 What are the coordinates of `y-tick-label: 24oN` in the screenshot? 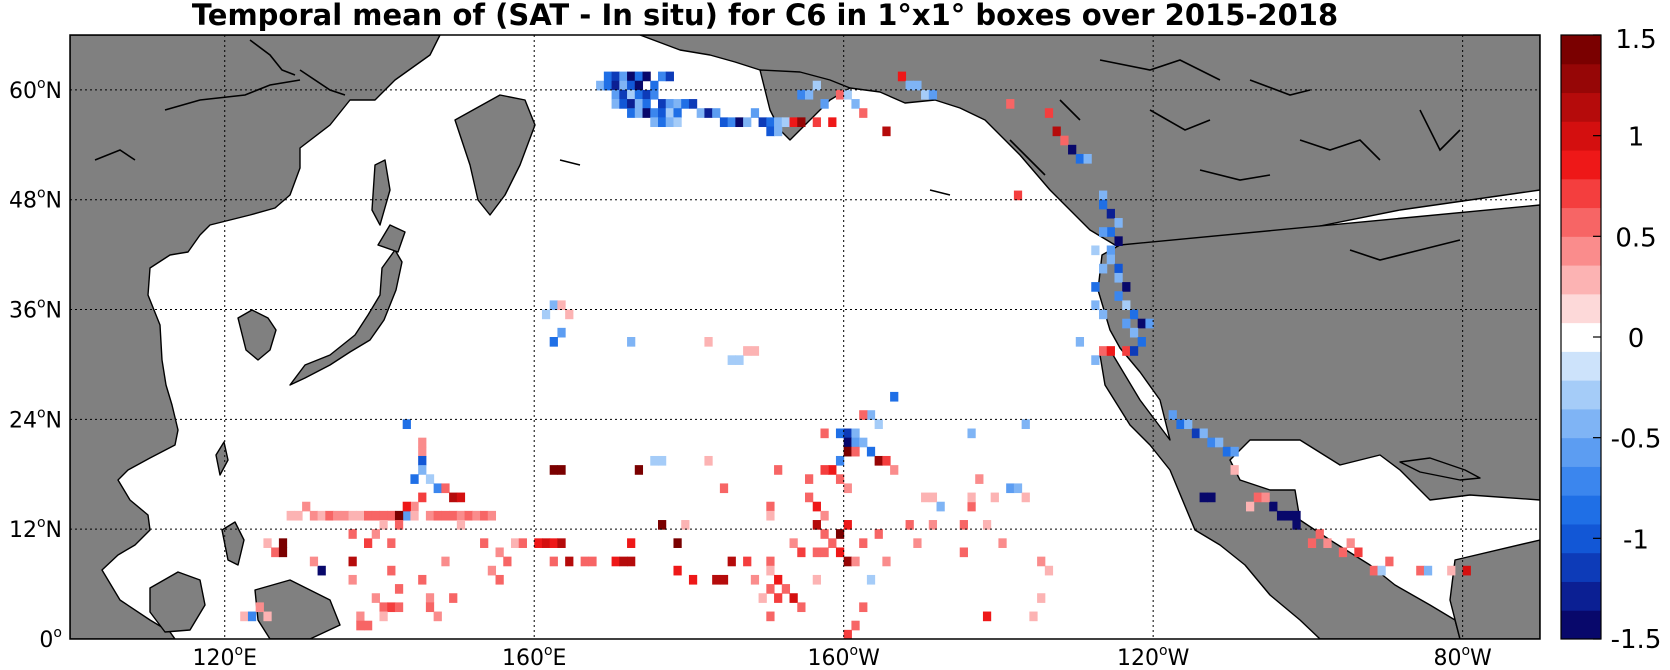 It's located at (35, 419).